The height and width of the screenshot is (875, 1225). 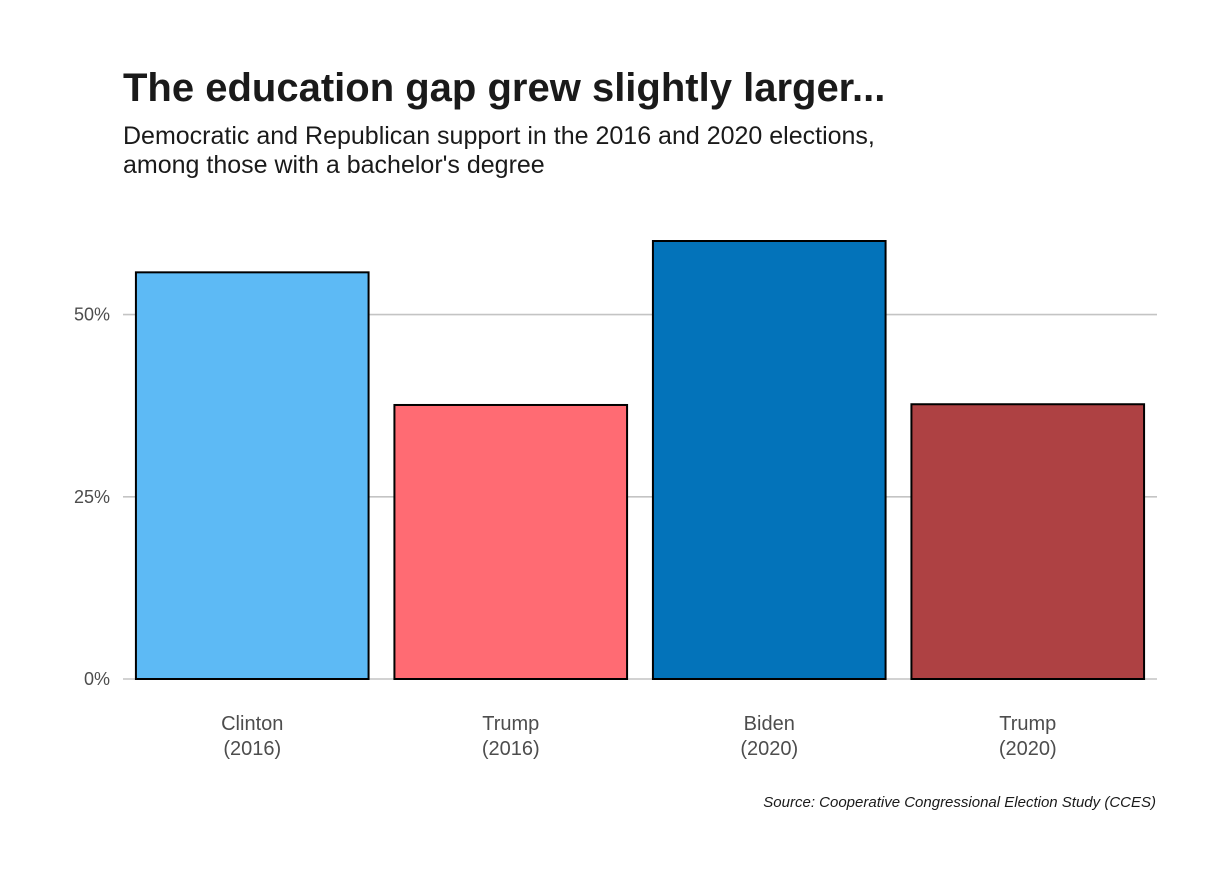 What do you see at coordinates (769, 736) in the screenshot?
I see `x-tick-label: Biden (2020)` at bounding box center [769, 736].